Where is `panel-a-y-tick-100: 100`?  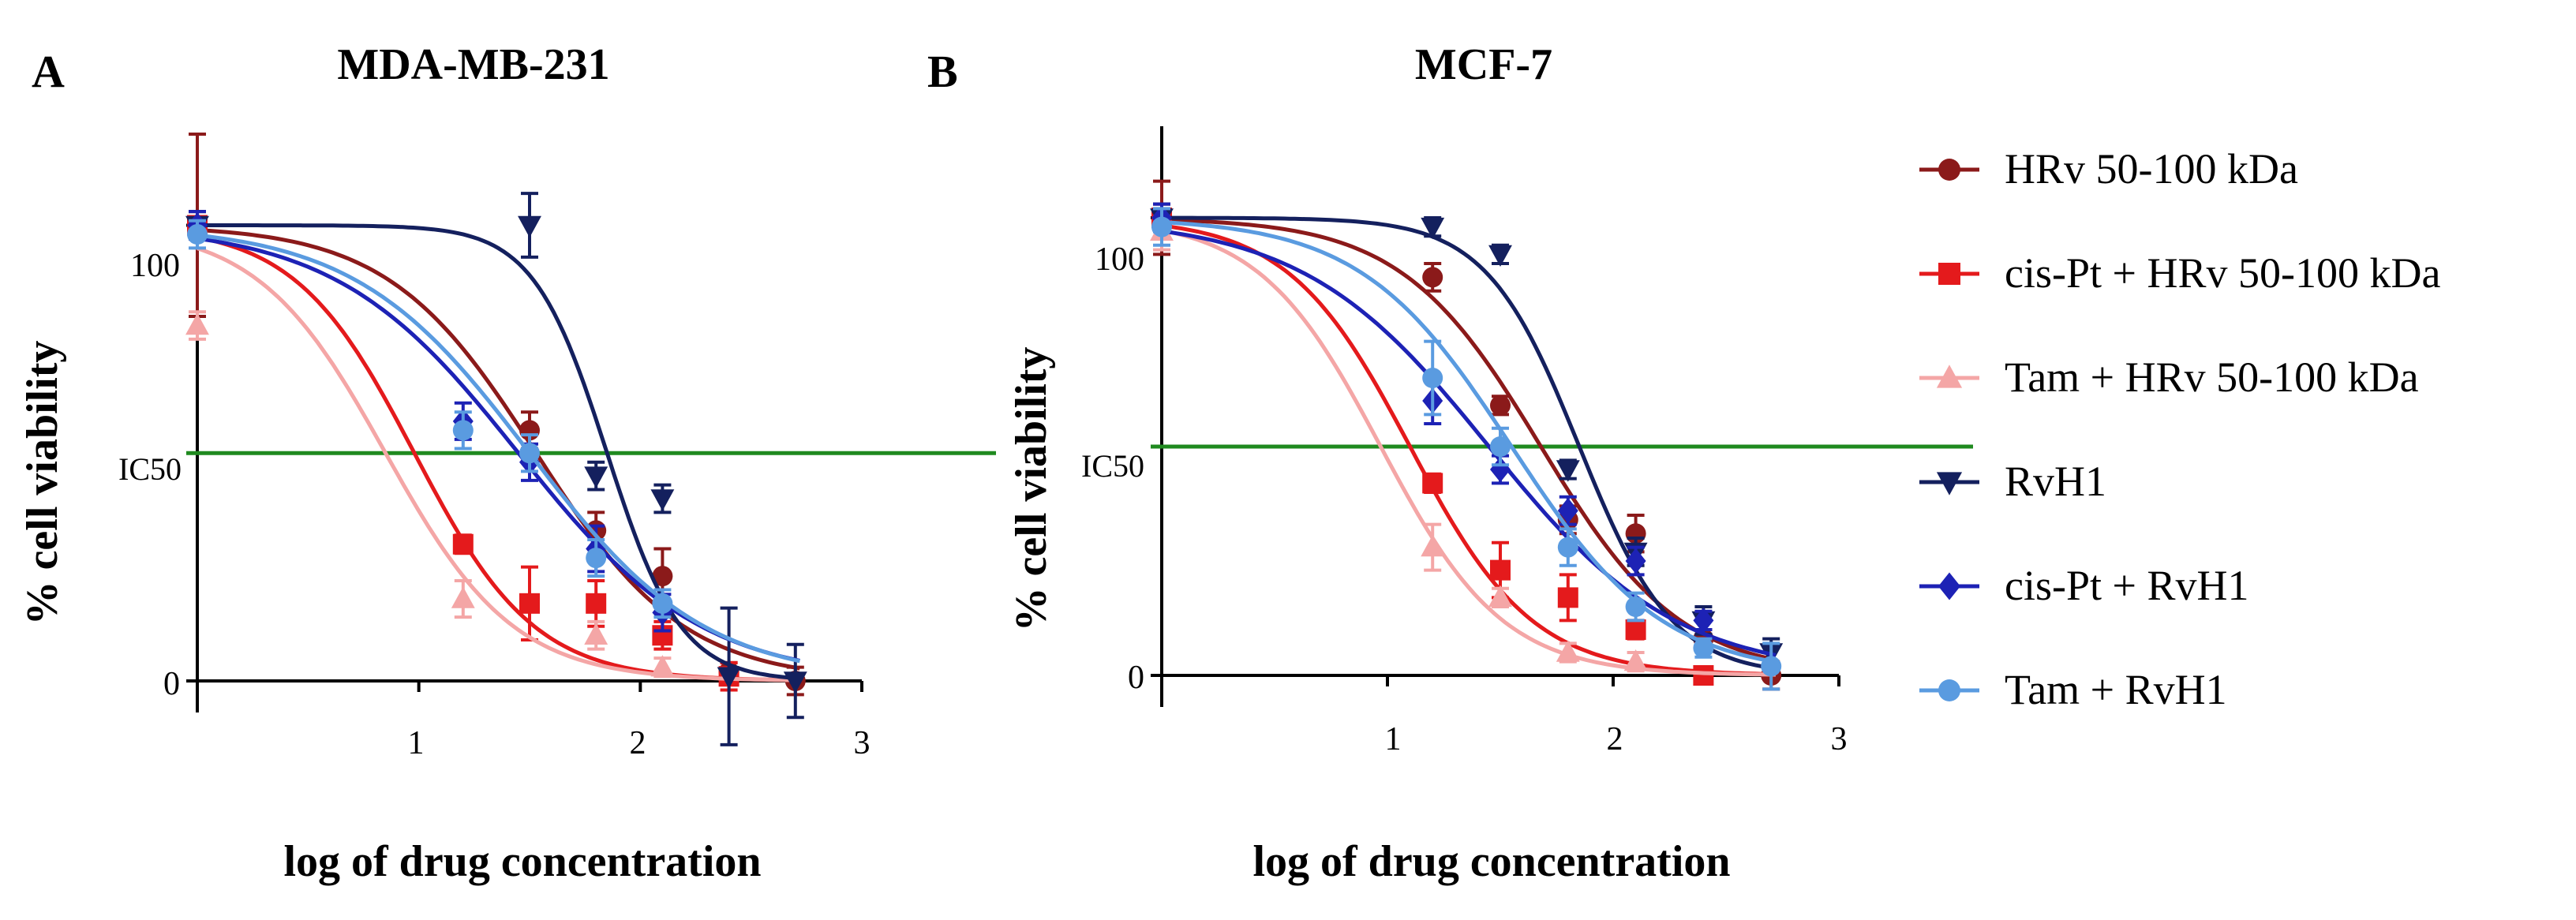 panel-a-y-tick-100: 100 is located at coordinates (155, 266).